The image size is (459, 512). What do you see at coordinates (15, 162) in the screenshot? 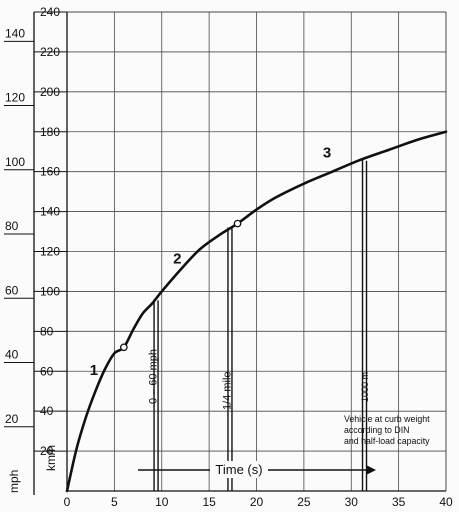
I see `left-axis-tick-label-4: 100` at bounding box center [15, 162].